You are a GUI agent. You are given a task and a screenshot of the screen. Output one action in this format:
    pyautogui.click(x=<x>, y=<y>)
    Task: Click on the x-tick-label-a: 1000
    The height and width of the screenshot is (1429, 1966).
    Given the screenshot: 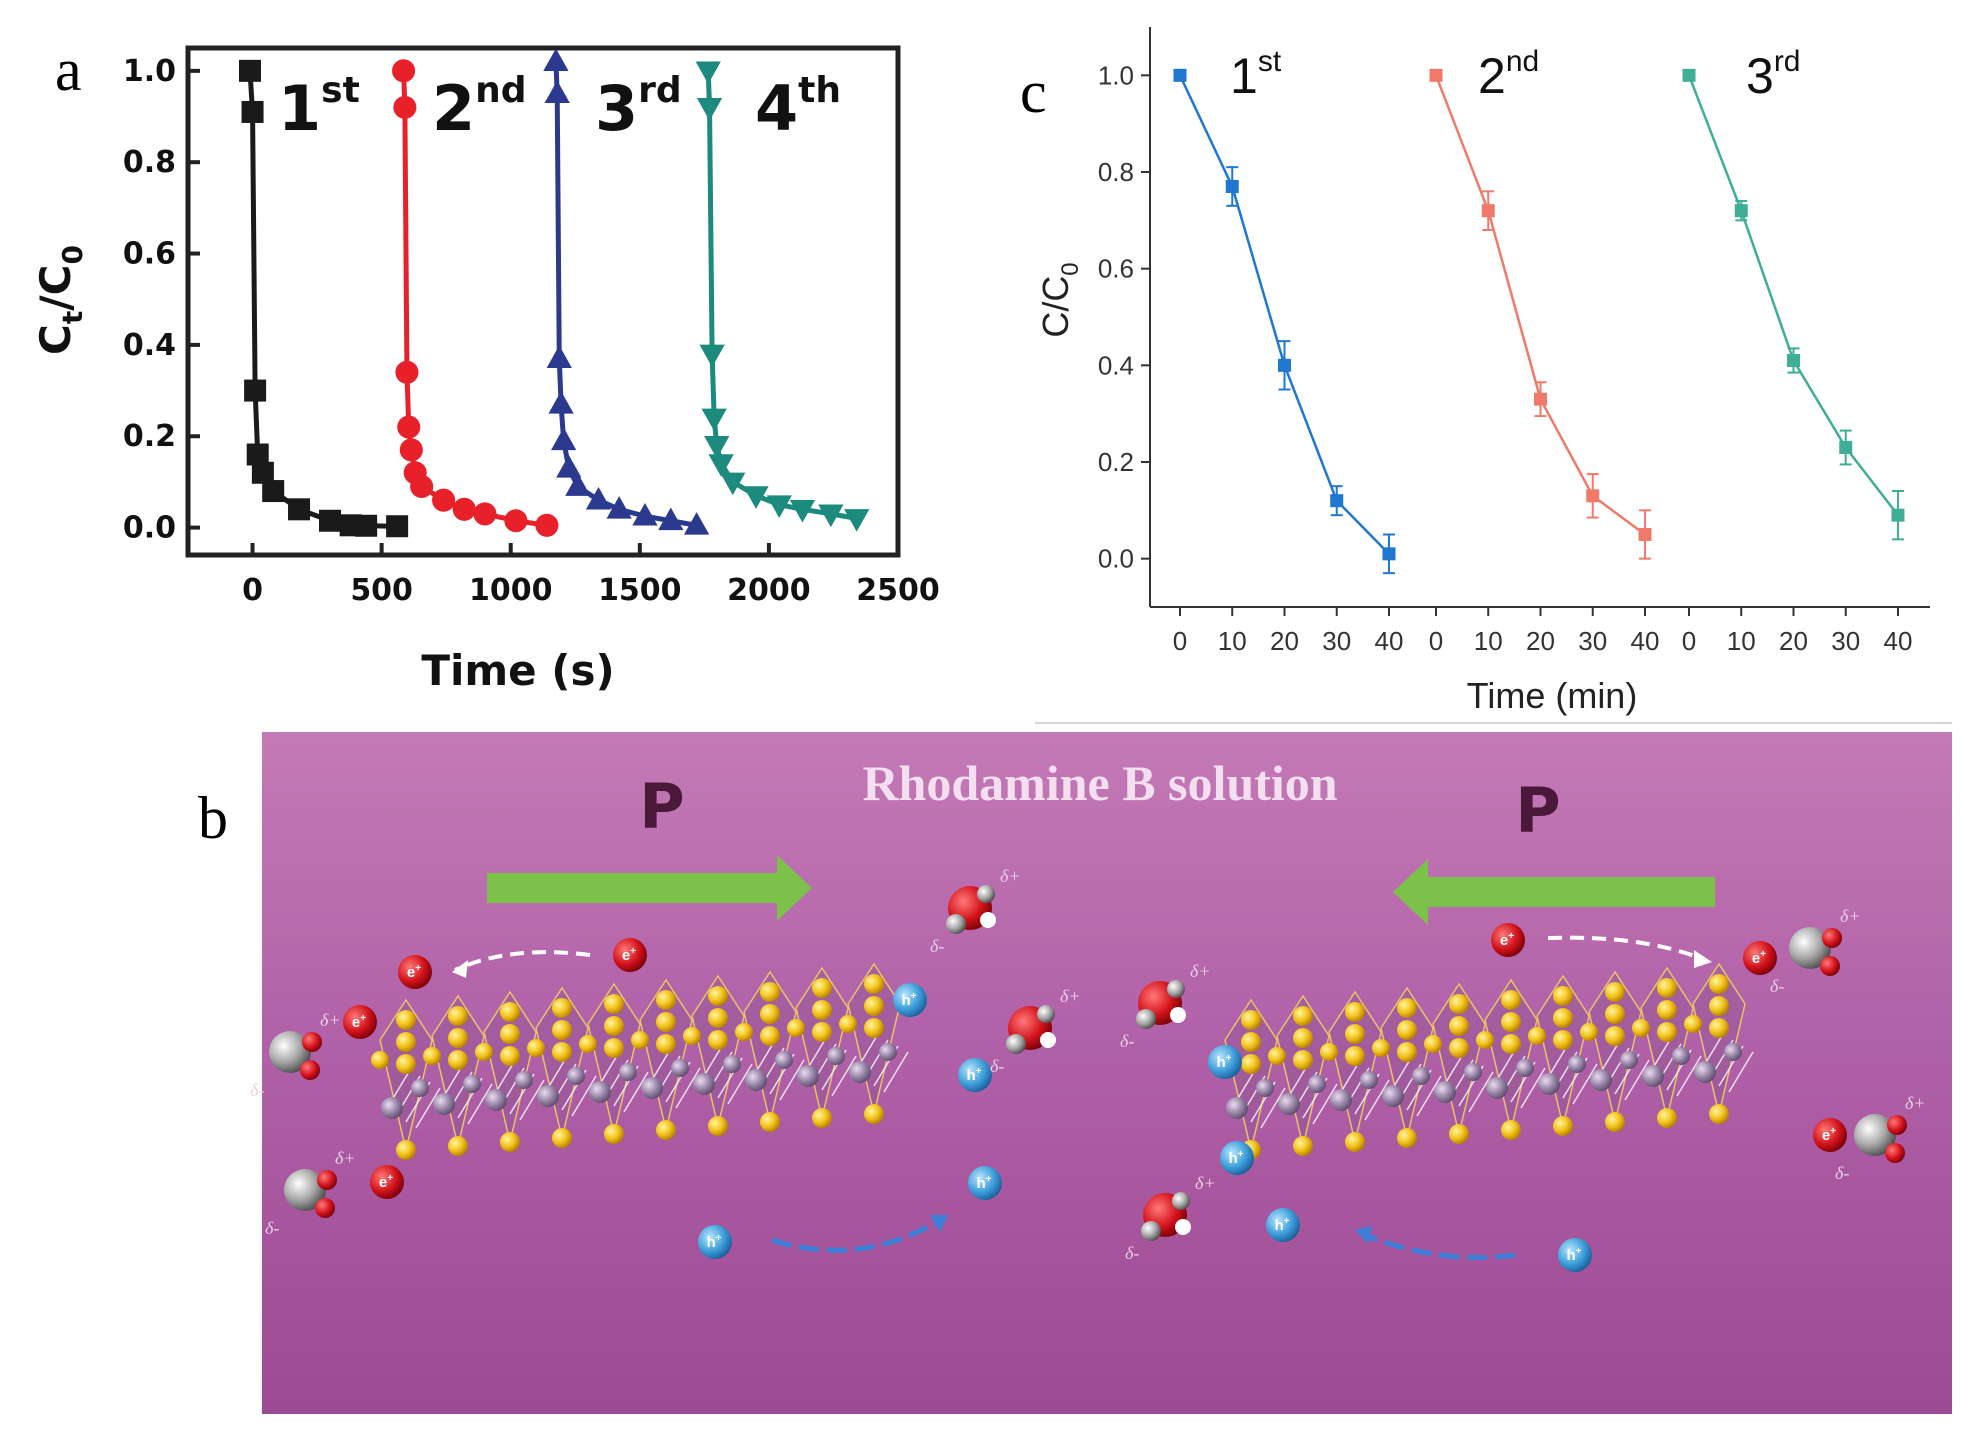 What is the action you would take?
    pyautogui.click(x=511, y=590)
    